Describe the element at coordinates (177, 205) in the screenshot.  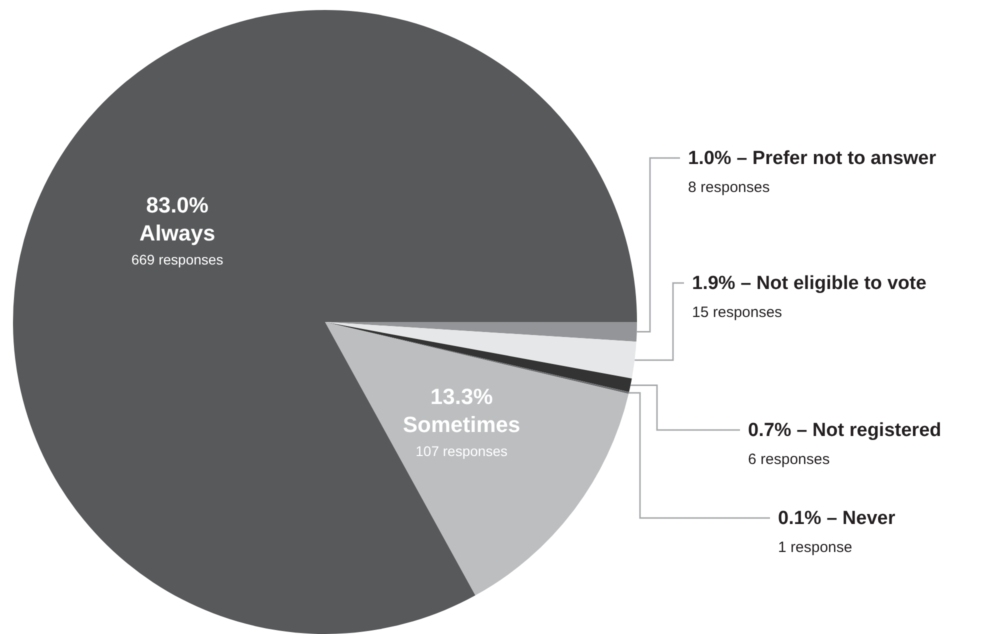
I see `data-label: 83.0%` at that location.